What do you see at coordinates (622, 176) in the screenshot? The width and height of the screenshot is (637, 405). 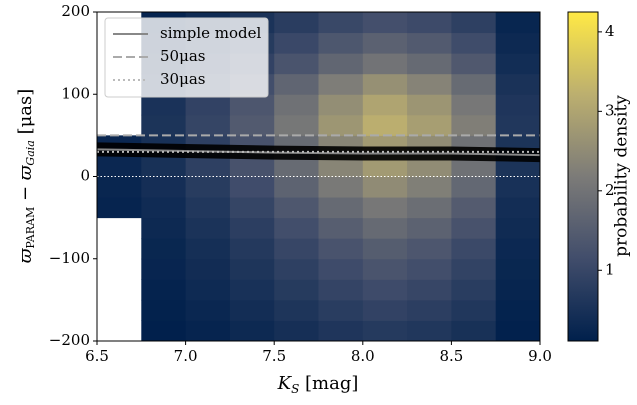 I see `colorbar-label: probability density` at bounding box center [622, 176].